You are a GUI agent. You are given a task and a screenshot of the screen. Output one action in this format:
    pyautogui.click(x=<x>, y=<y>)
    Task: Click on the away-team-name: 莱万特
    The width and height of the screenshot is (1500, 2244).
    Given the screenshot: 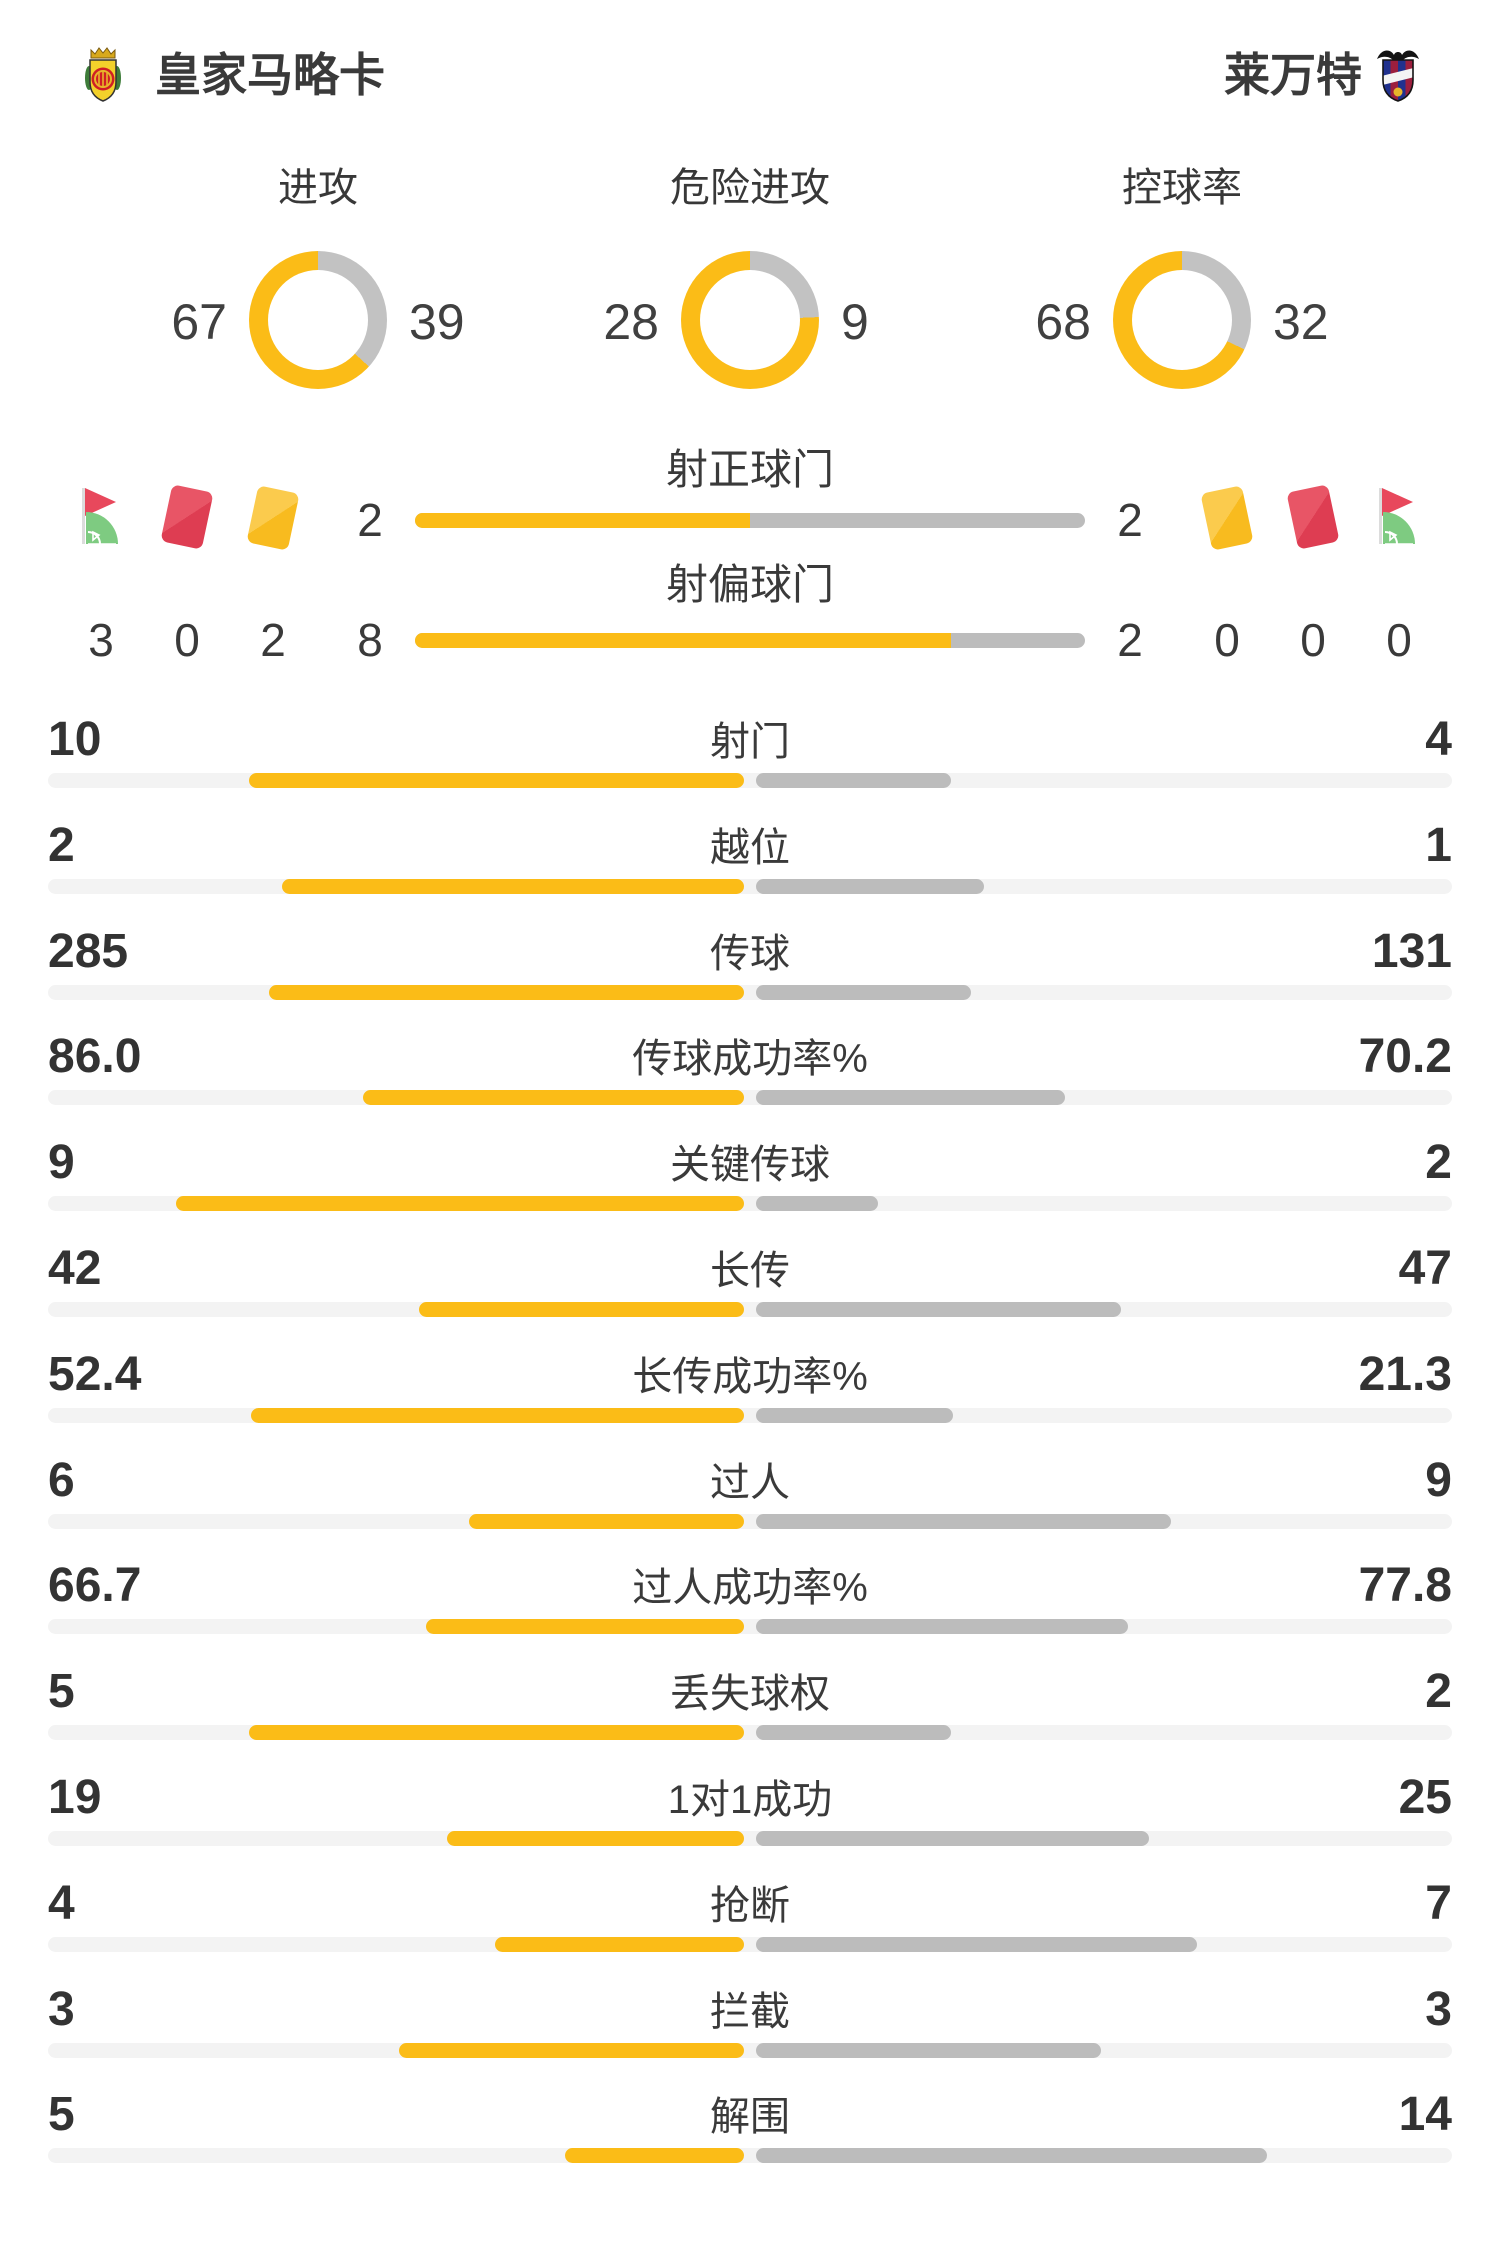 What is the action you would take?
    pyautogui.click(x=1293, y=75)
    